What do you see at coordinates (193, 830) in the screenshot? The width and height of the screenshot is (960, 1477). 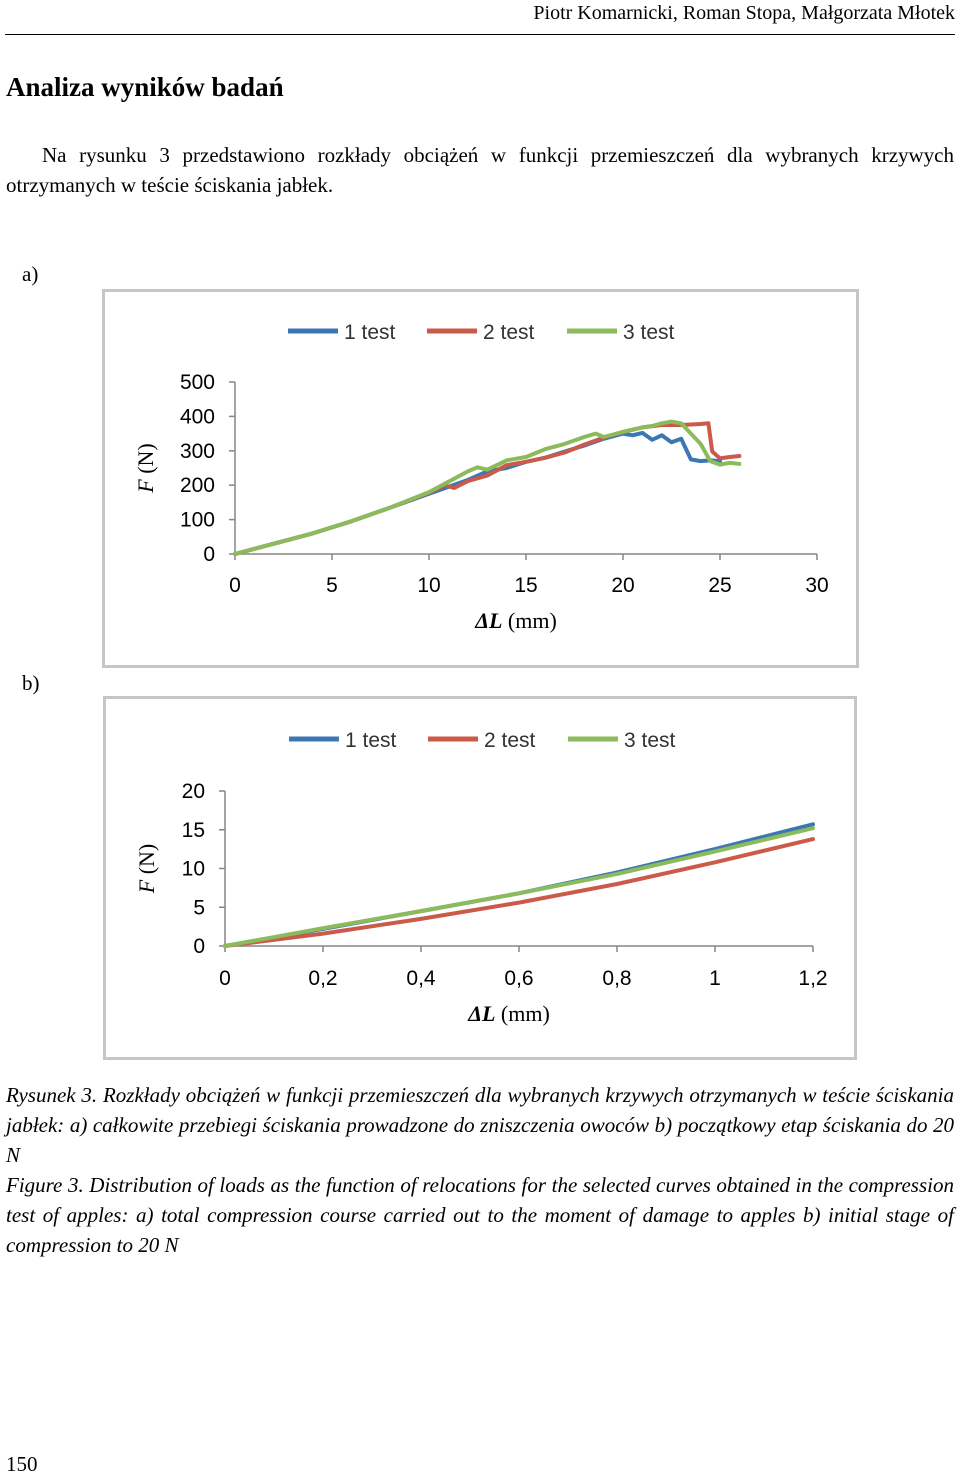 I see `chart-b-y-tick-label: 15` at bounding box center [193, 830].